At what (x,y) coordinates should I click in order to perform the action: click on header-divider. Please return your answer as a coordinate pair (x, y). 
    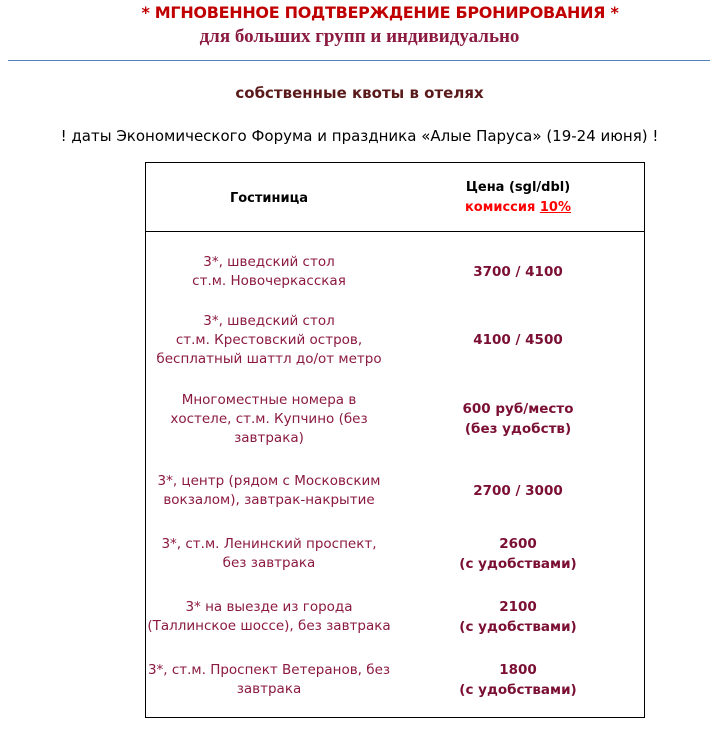
    Looking at the image, I should click on (395, 231).